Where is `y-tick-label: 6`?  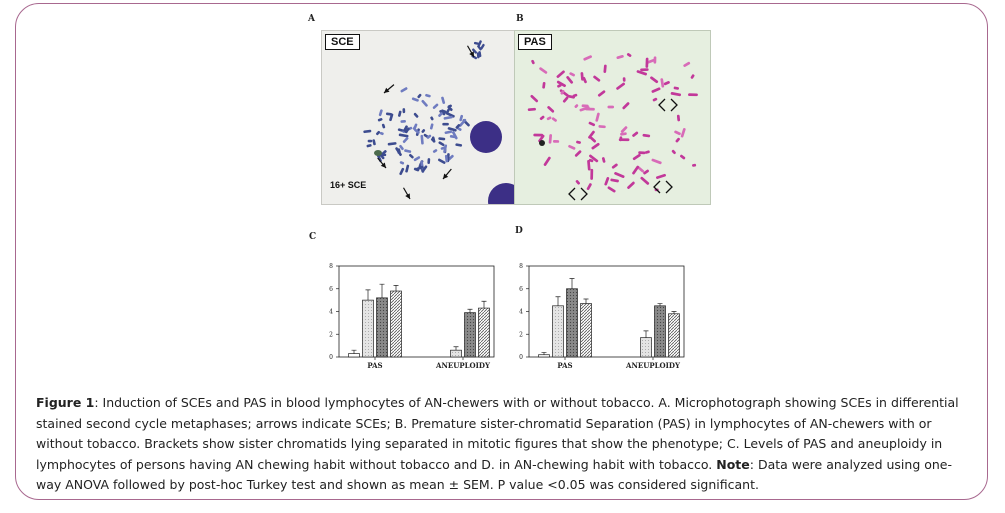 y-tick-label: 6 is located at coordinates (331, 289).